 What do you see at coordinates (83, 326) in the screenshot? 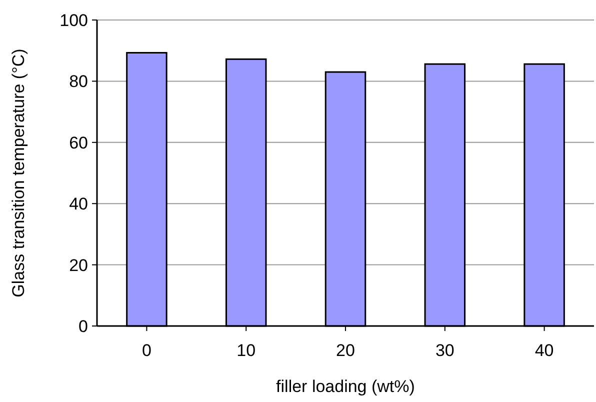
I see `y-tick-label: 0` at bounding box center [83, 326].